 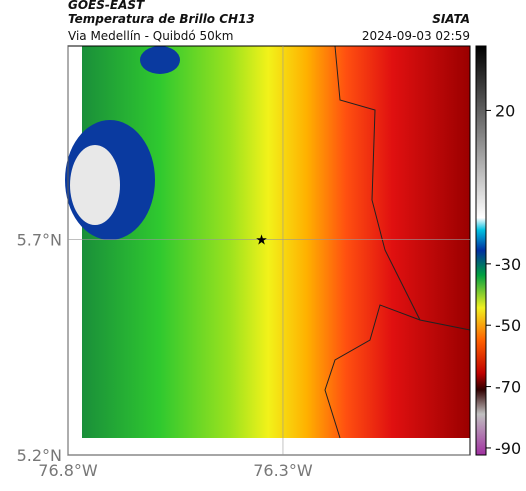 What do you see at coordinates (508, 264) in the screenshot?
I see `colorbar-tick-label: -30` at bounding box center [508, 264].